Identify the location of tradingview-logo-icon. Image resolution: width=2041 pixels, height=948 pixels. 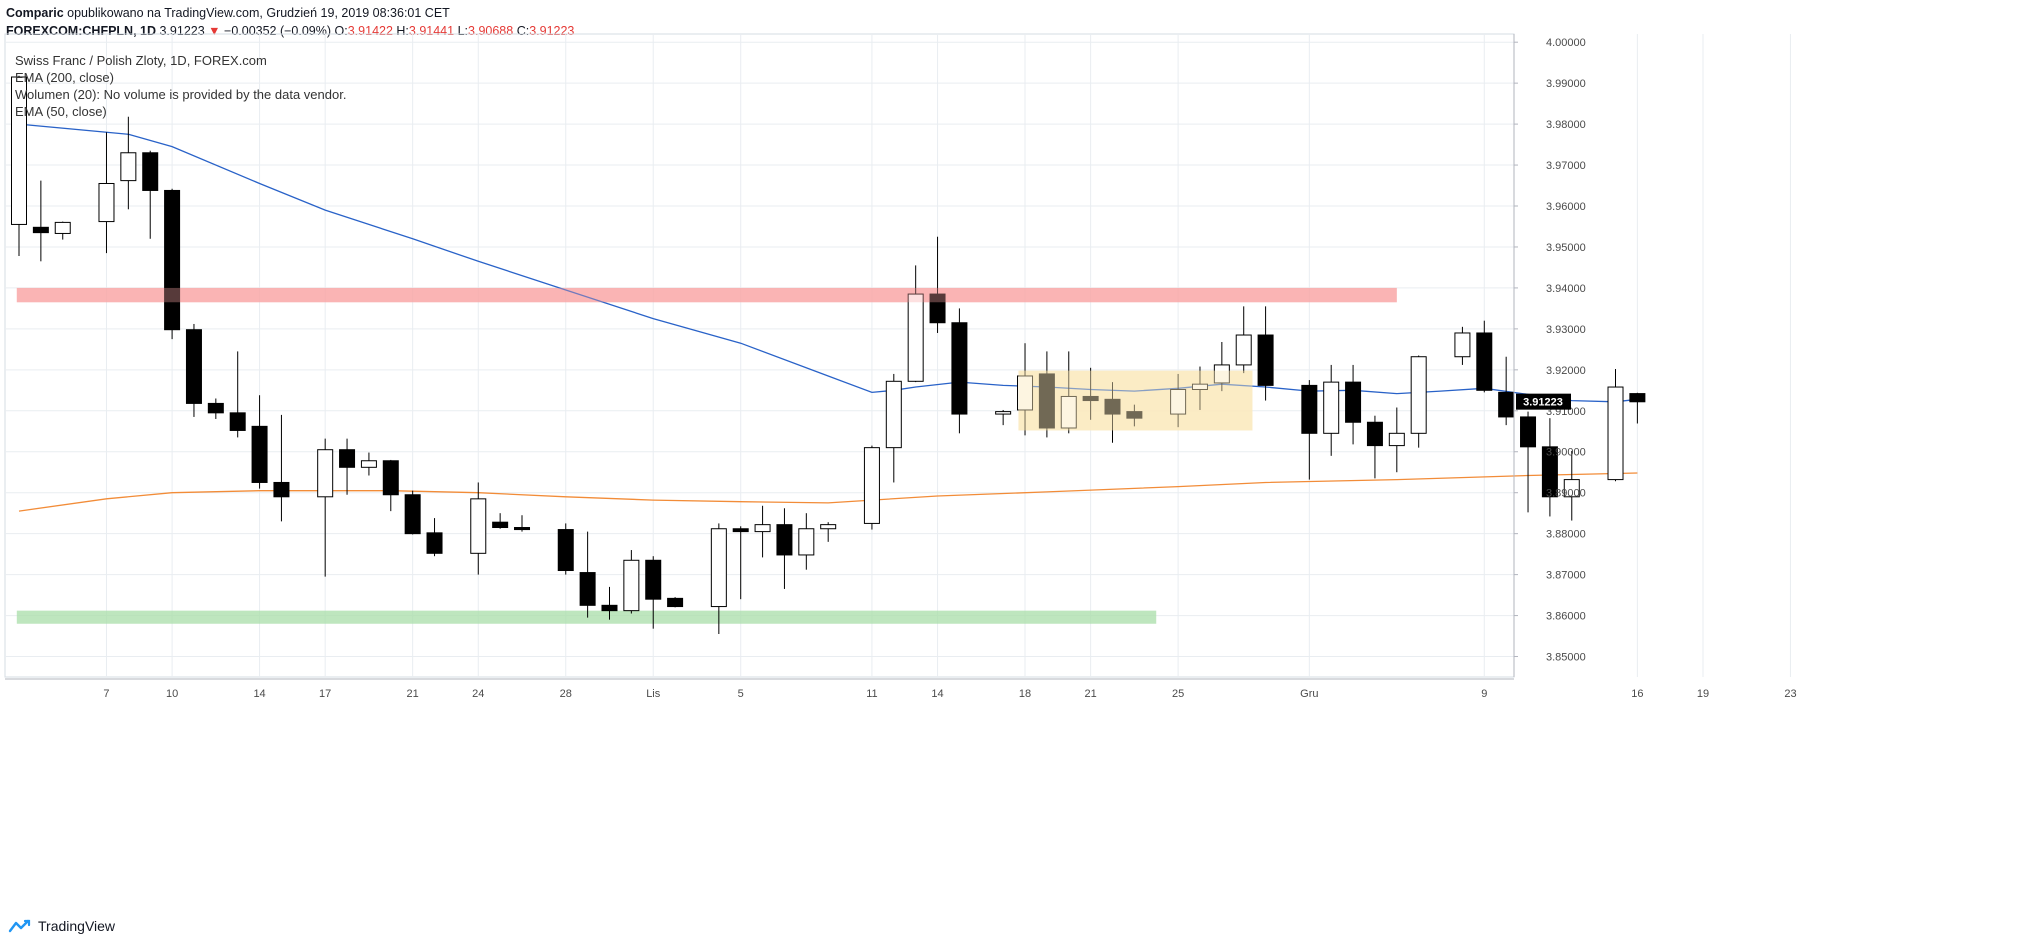
(20, 926).